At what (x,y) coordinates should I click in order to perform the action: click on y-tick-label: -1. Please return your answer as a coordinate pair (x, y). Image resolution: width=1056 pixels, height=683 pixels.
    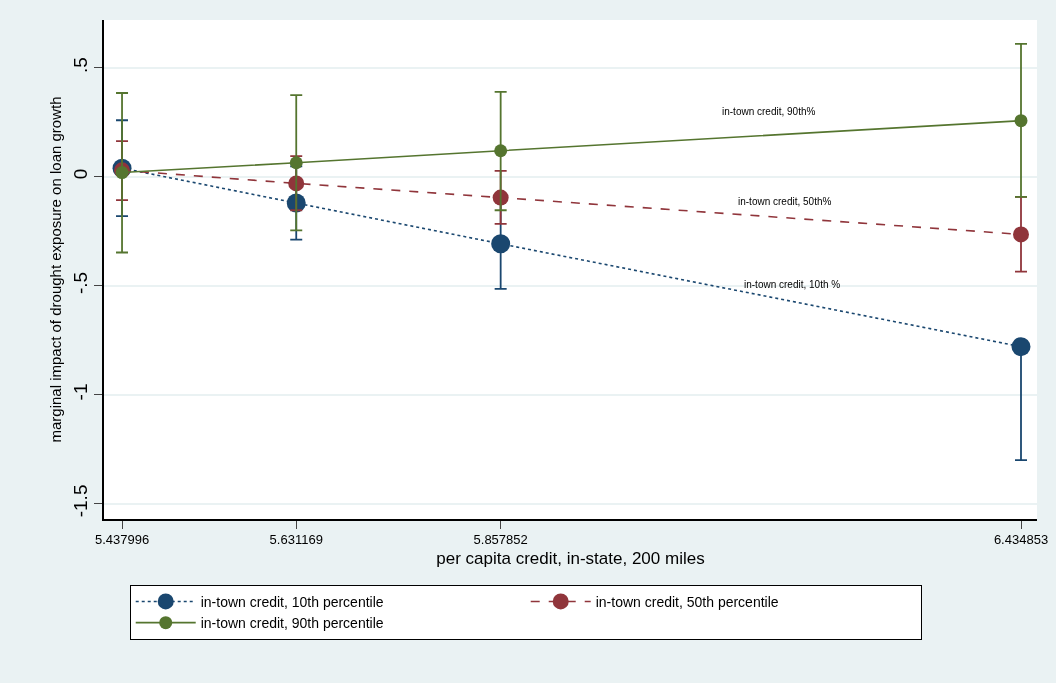
    Looking at the image, I should click on (80, 392).